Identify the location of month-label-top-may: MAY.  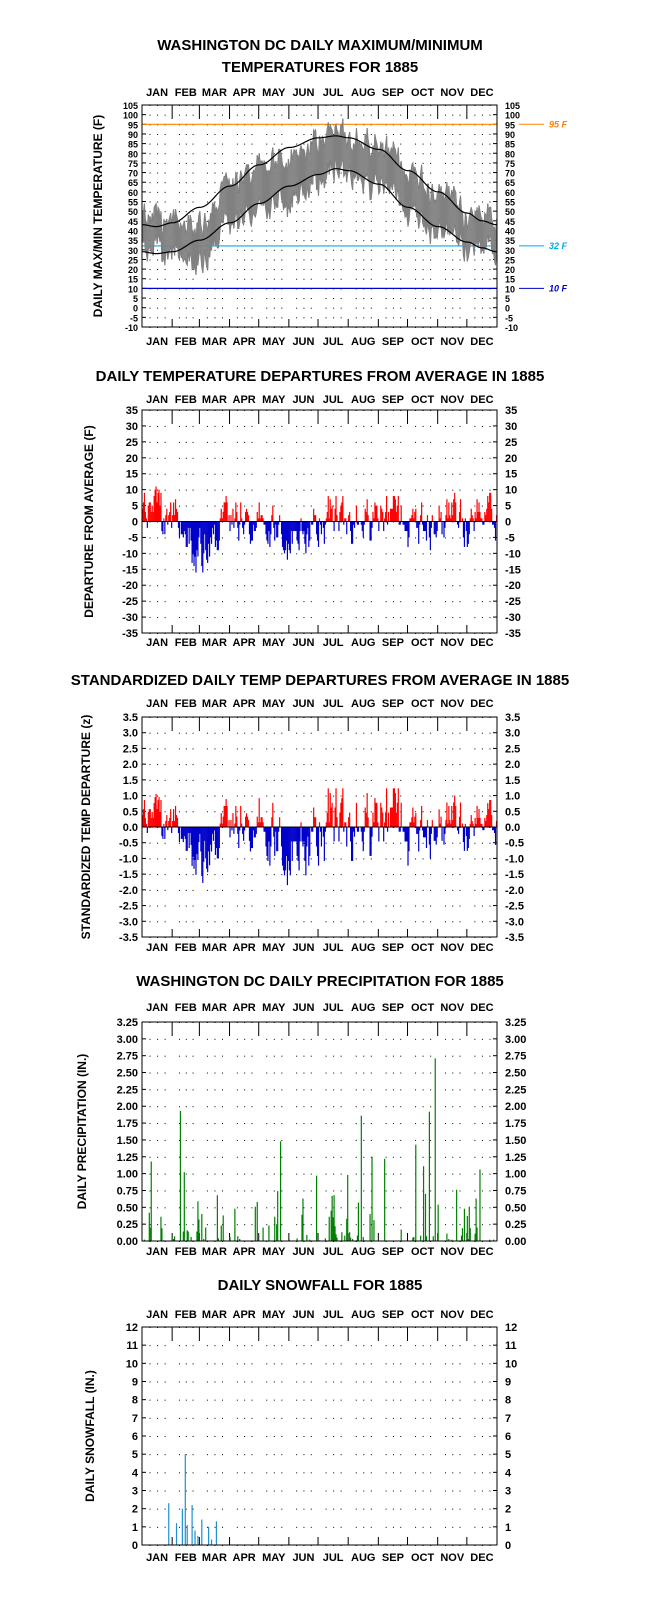
(274, 1315).